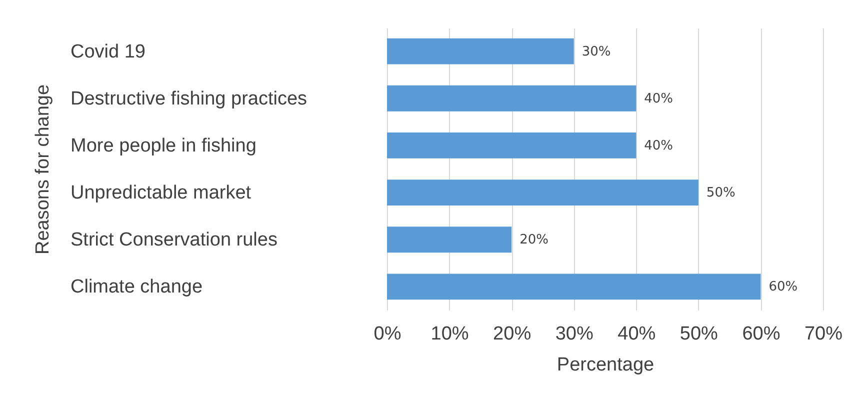 Image resolution: width=859 pixels, height=409 pixels. Describe the element at coordinates (108, 51) in the screenshot. I see `y-tick-label: Covid 19` at that location.